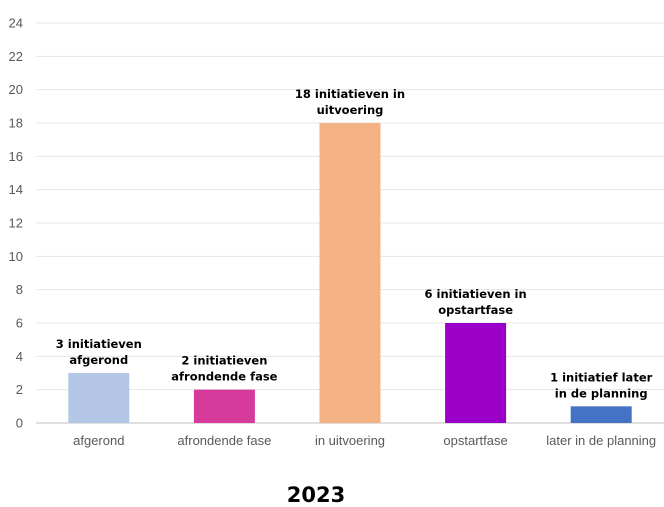  I want to click on y-tick-label: 18, so click(16, 123).